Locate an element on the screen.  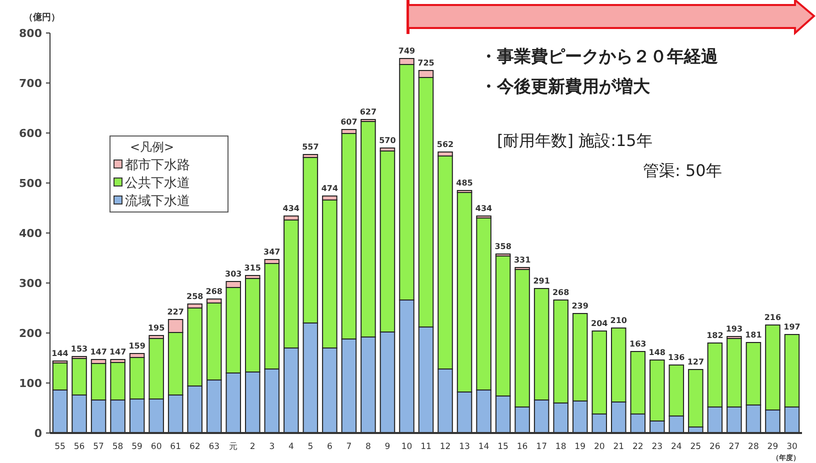
x-tick-label: 10 is located at coordinates (406, 447).